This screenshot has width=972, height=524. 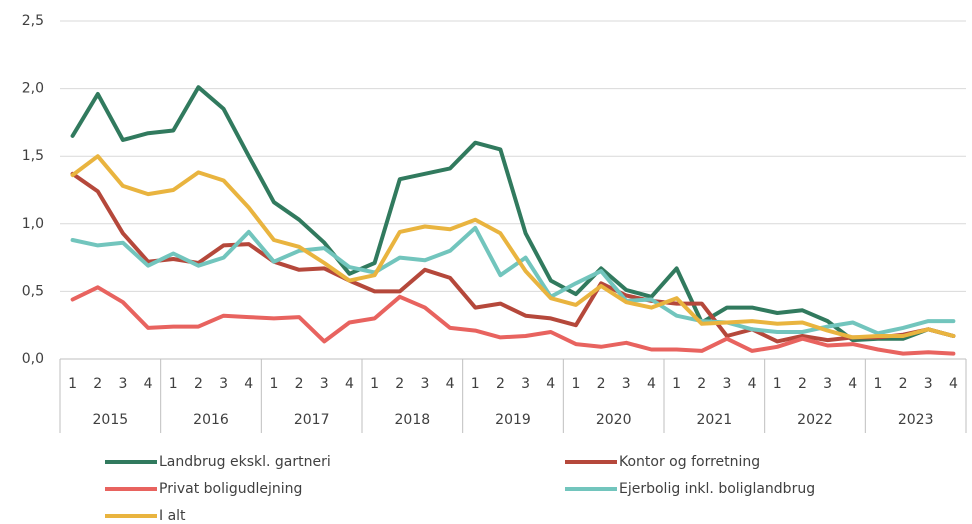 I want to click on y-tick-label: 0,0, so click(x=33, y=359).